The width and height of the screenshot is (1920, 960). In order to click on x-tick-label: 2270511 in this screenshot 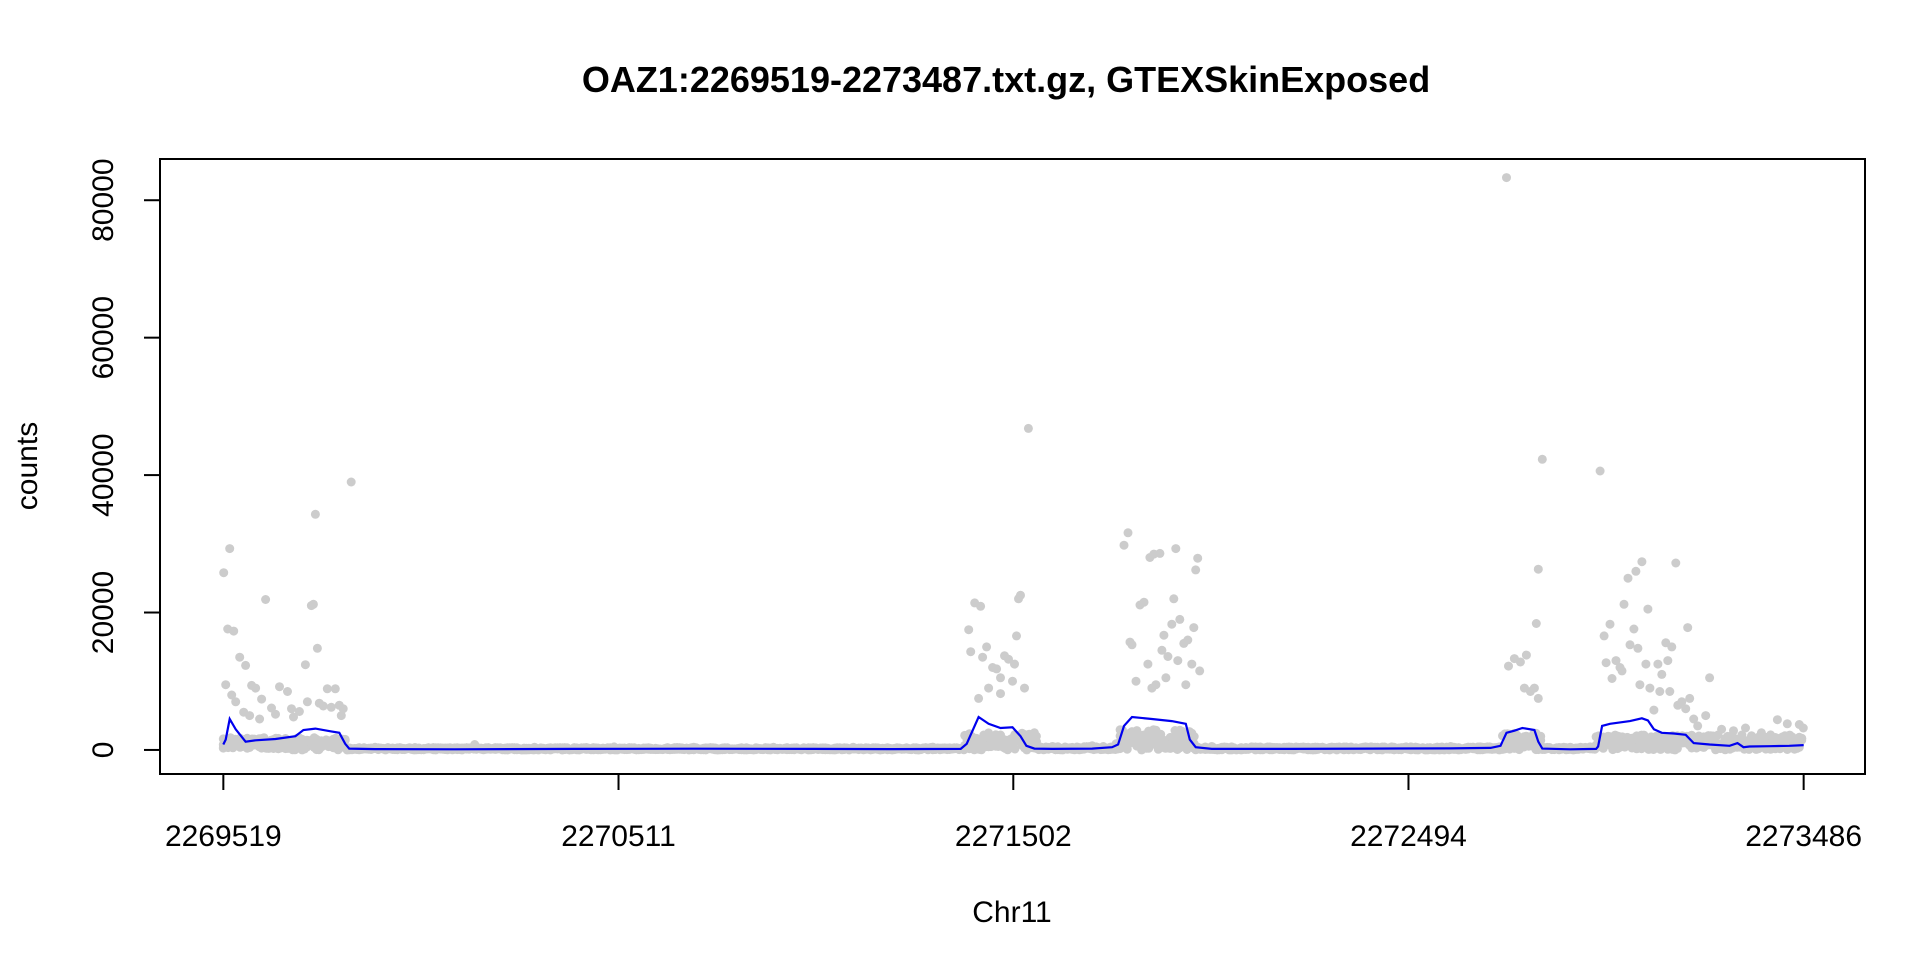, I will do `click(618, 836)`.